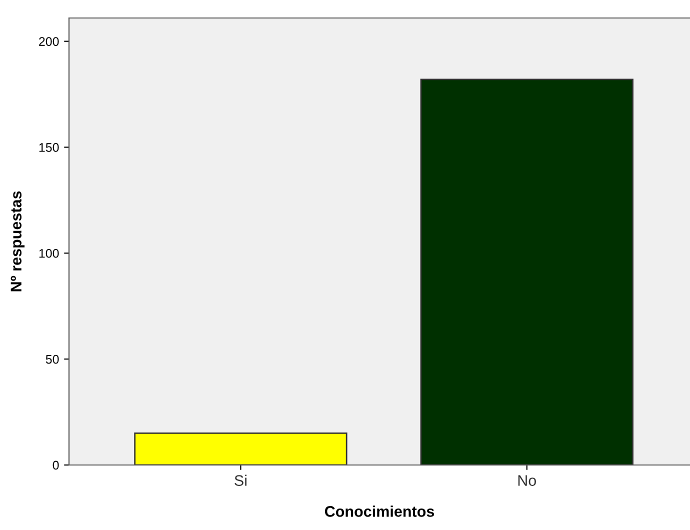 The image size is (690, 530). What do you see at coordinates (52, 359) in the screenshot?
I see `y-tick-label: 50` at bounding box center [52, 359].